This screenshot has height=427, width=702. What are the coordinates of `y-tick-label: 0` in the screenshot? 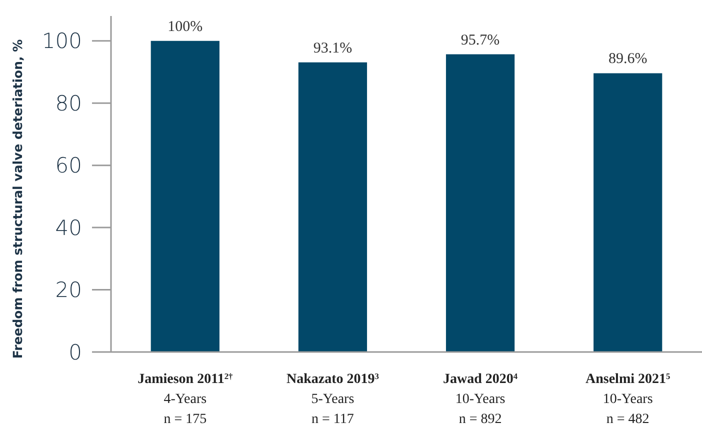 It's located at (75, 352).